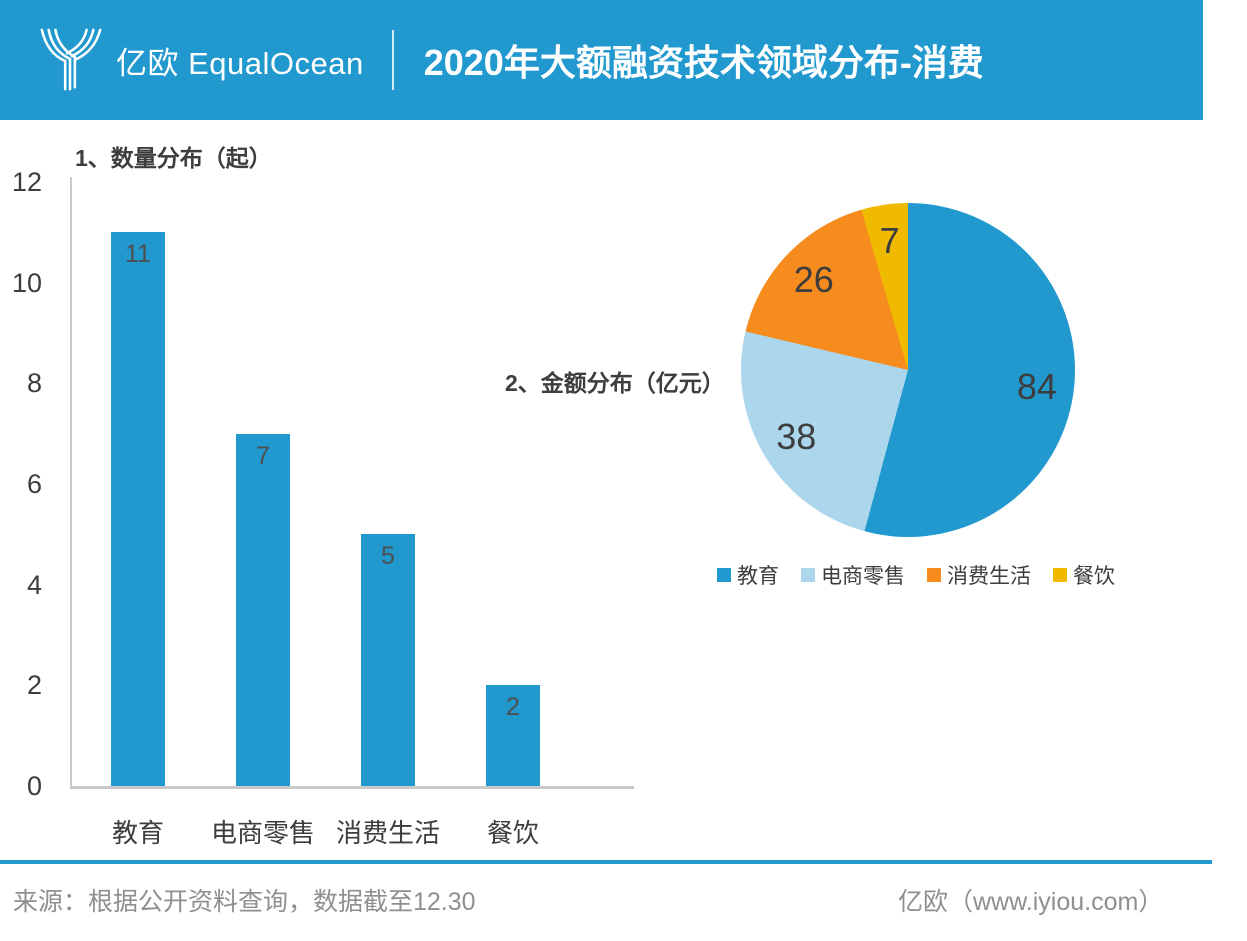  What do you see at coordinates (703, 62) in the screenshot?
I see `page-title: 2020年大额融资技术领域分布-消费` at bounding box center [703, 62].